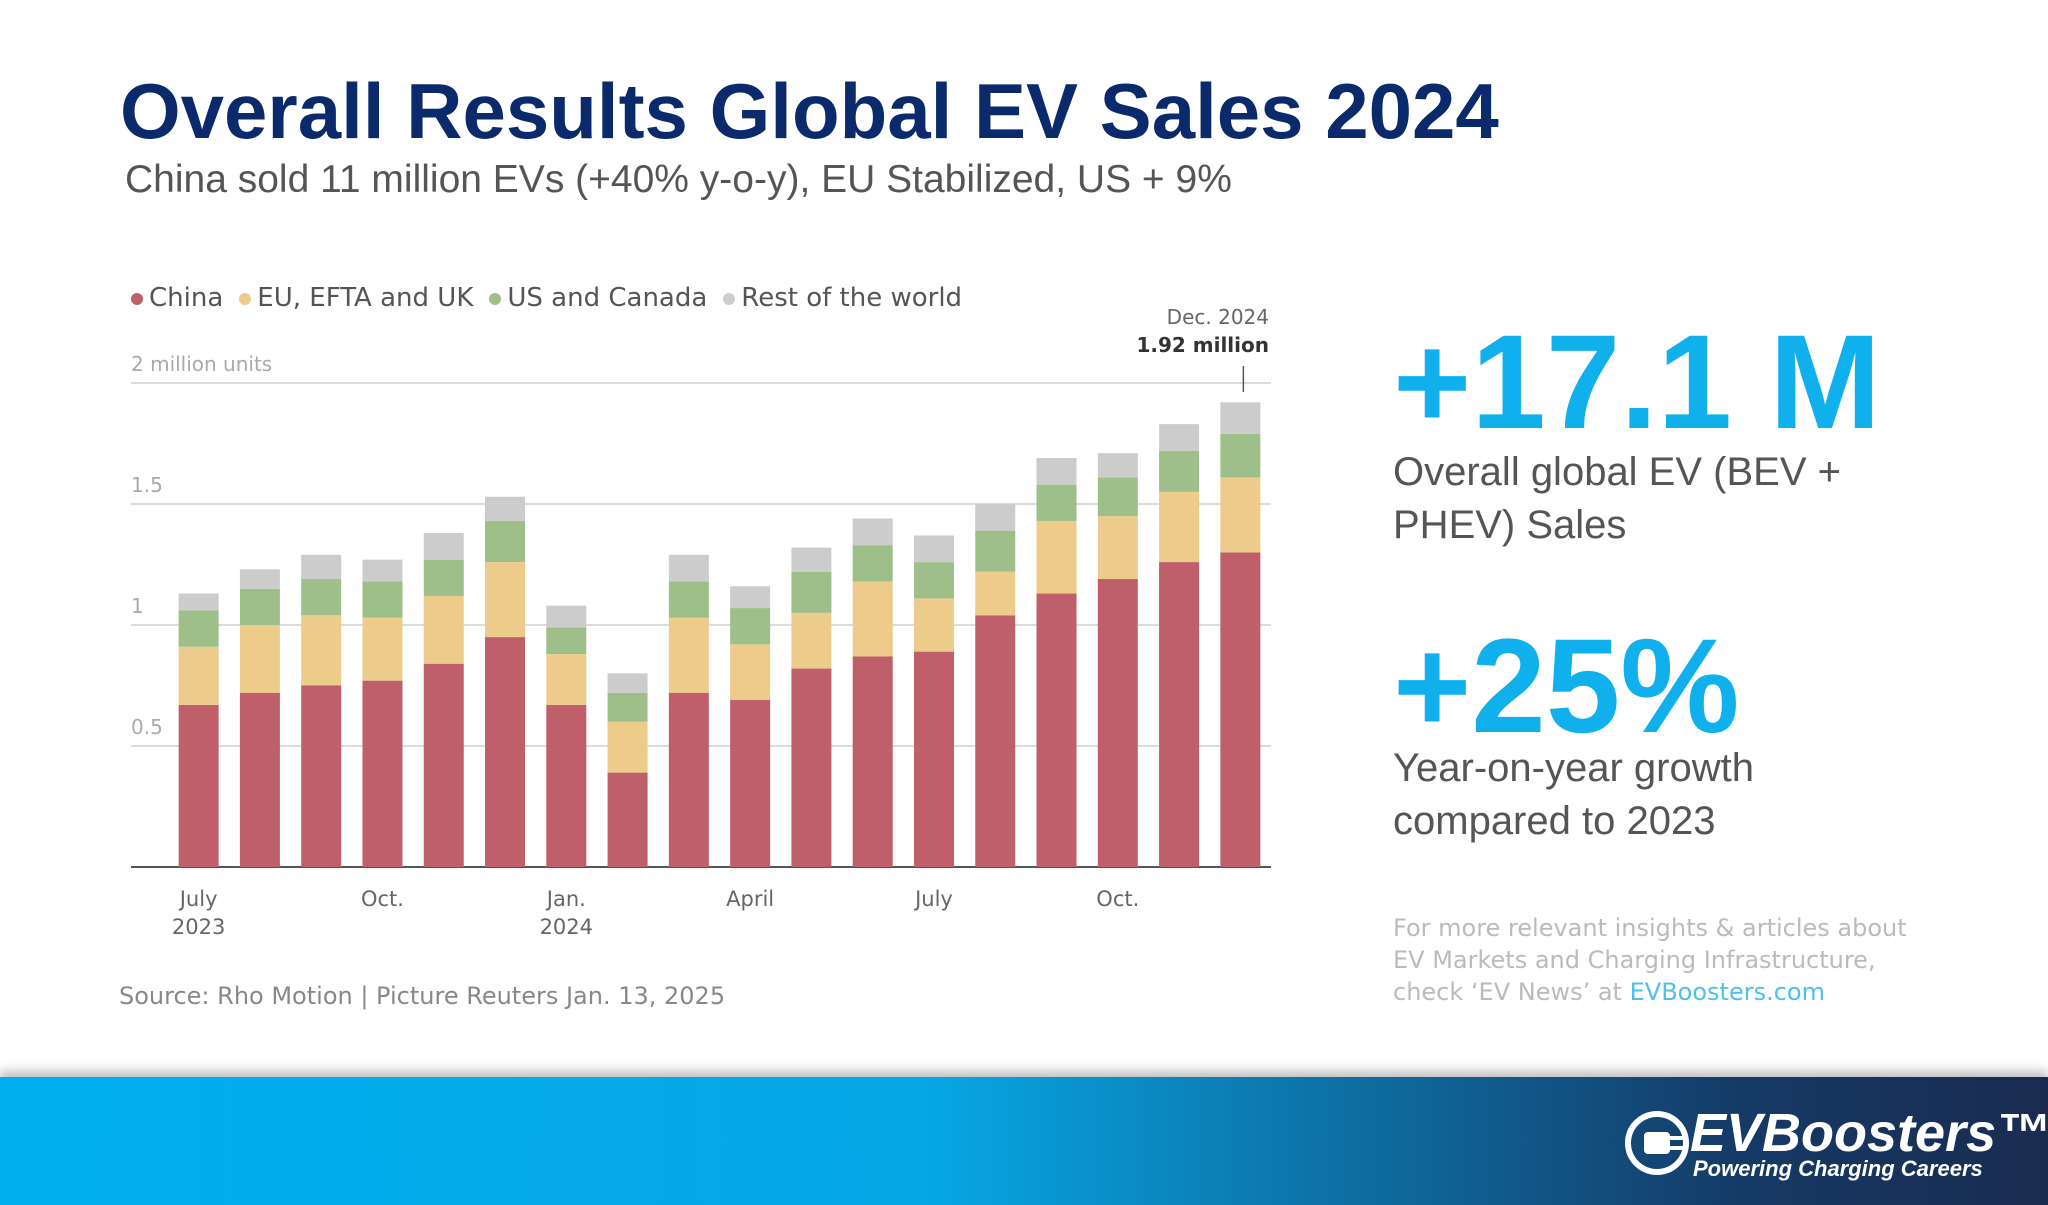 This screenshot has height=1205, width=2048. What do you see at coordinates (1202, 345) in the screenshot?
I see `annotation-text: 1.92 million` at bounding box center [1202, 345].